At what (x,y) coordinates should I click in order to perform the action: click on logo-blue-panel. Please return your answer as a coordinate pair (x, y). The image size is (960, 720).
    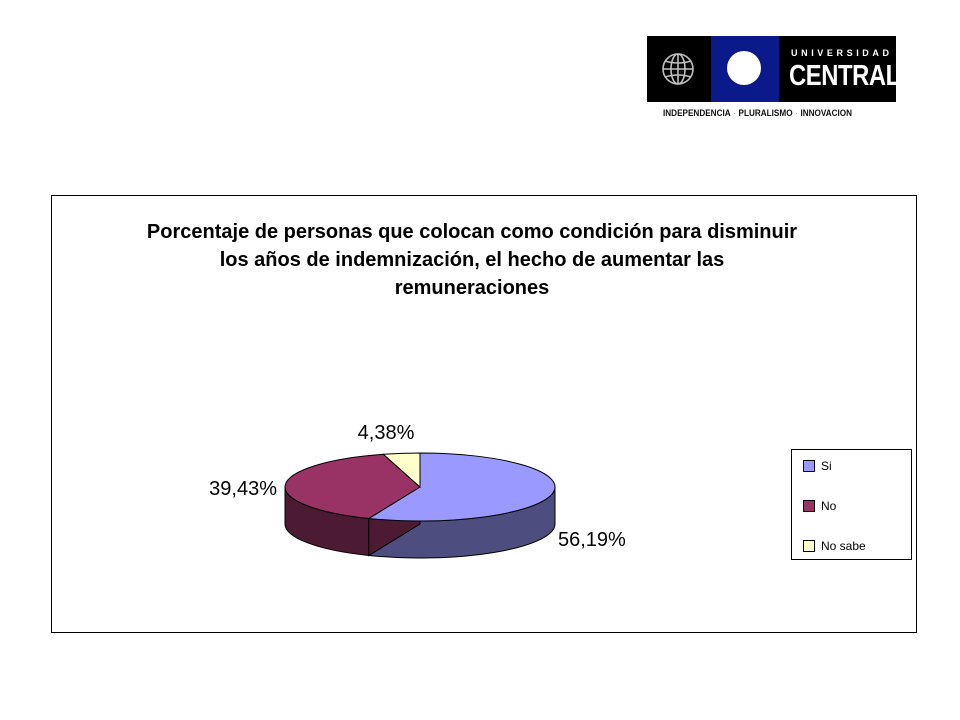
    Looking at the image, I should click on (745, 69).